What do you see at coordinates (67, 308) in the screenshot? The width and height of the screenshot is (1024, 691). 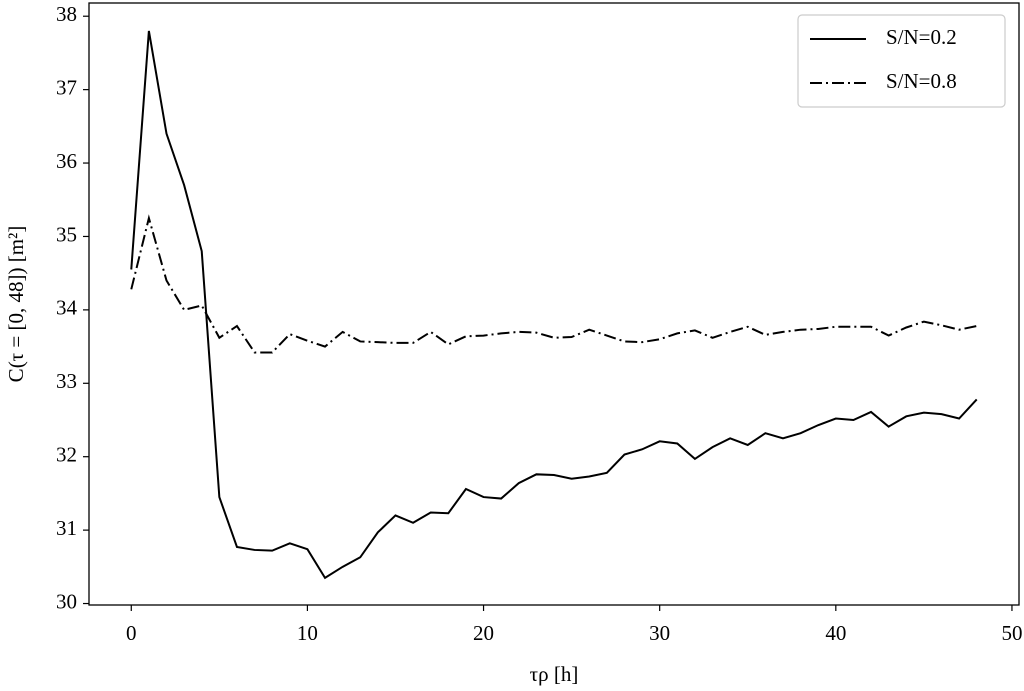 I see `y-tick-label: 34` at bounding box center [67, 308].